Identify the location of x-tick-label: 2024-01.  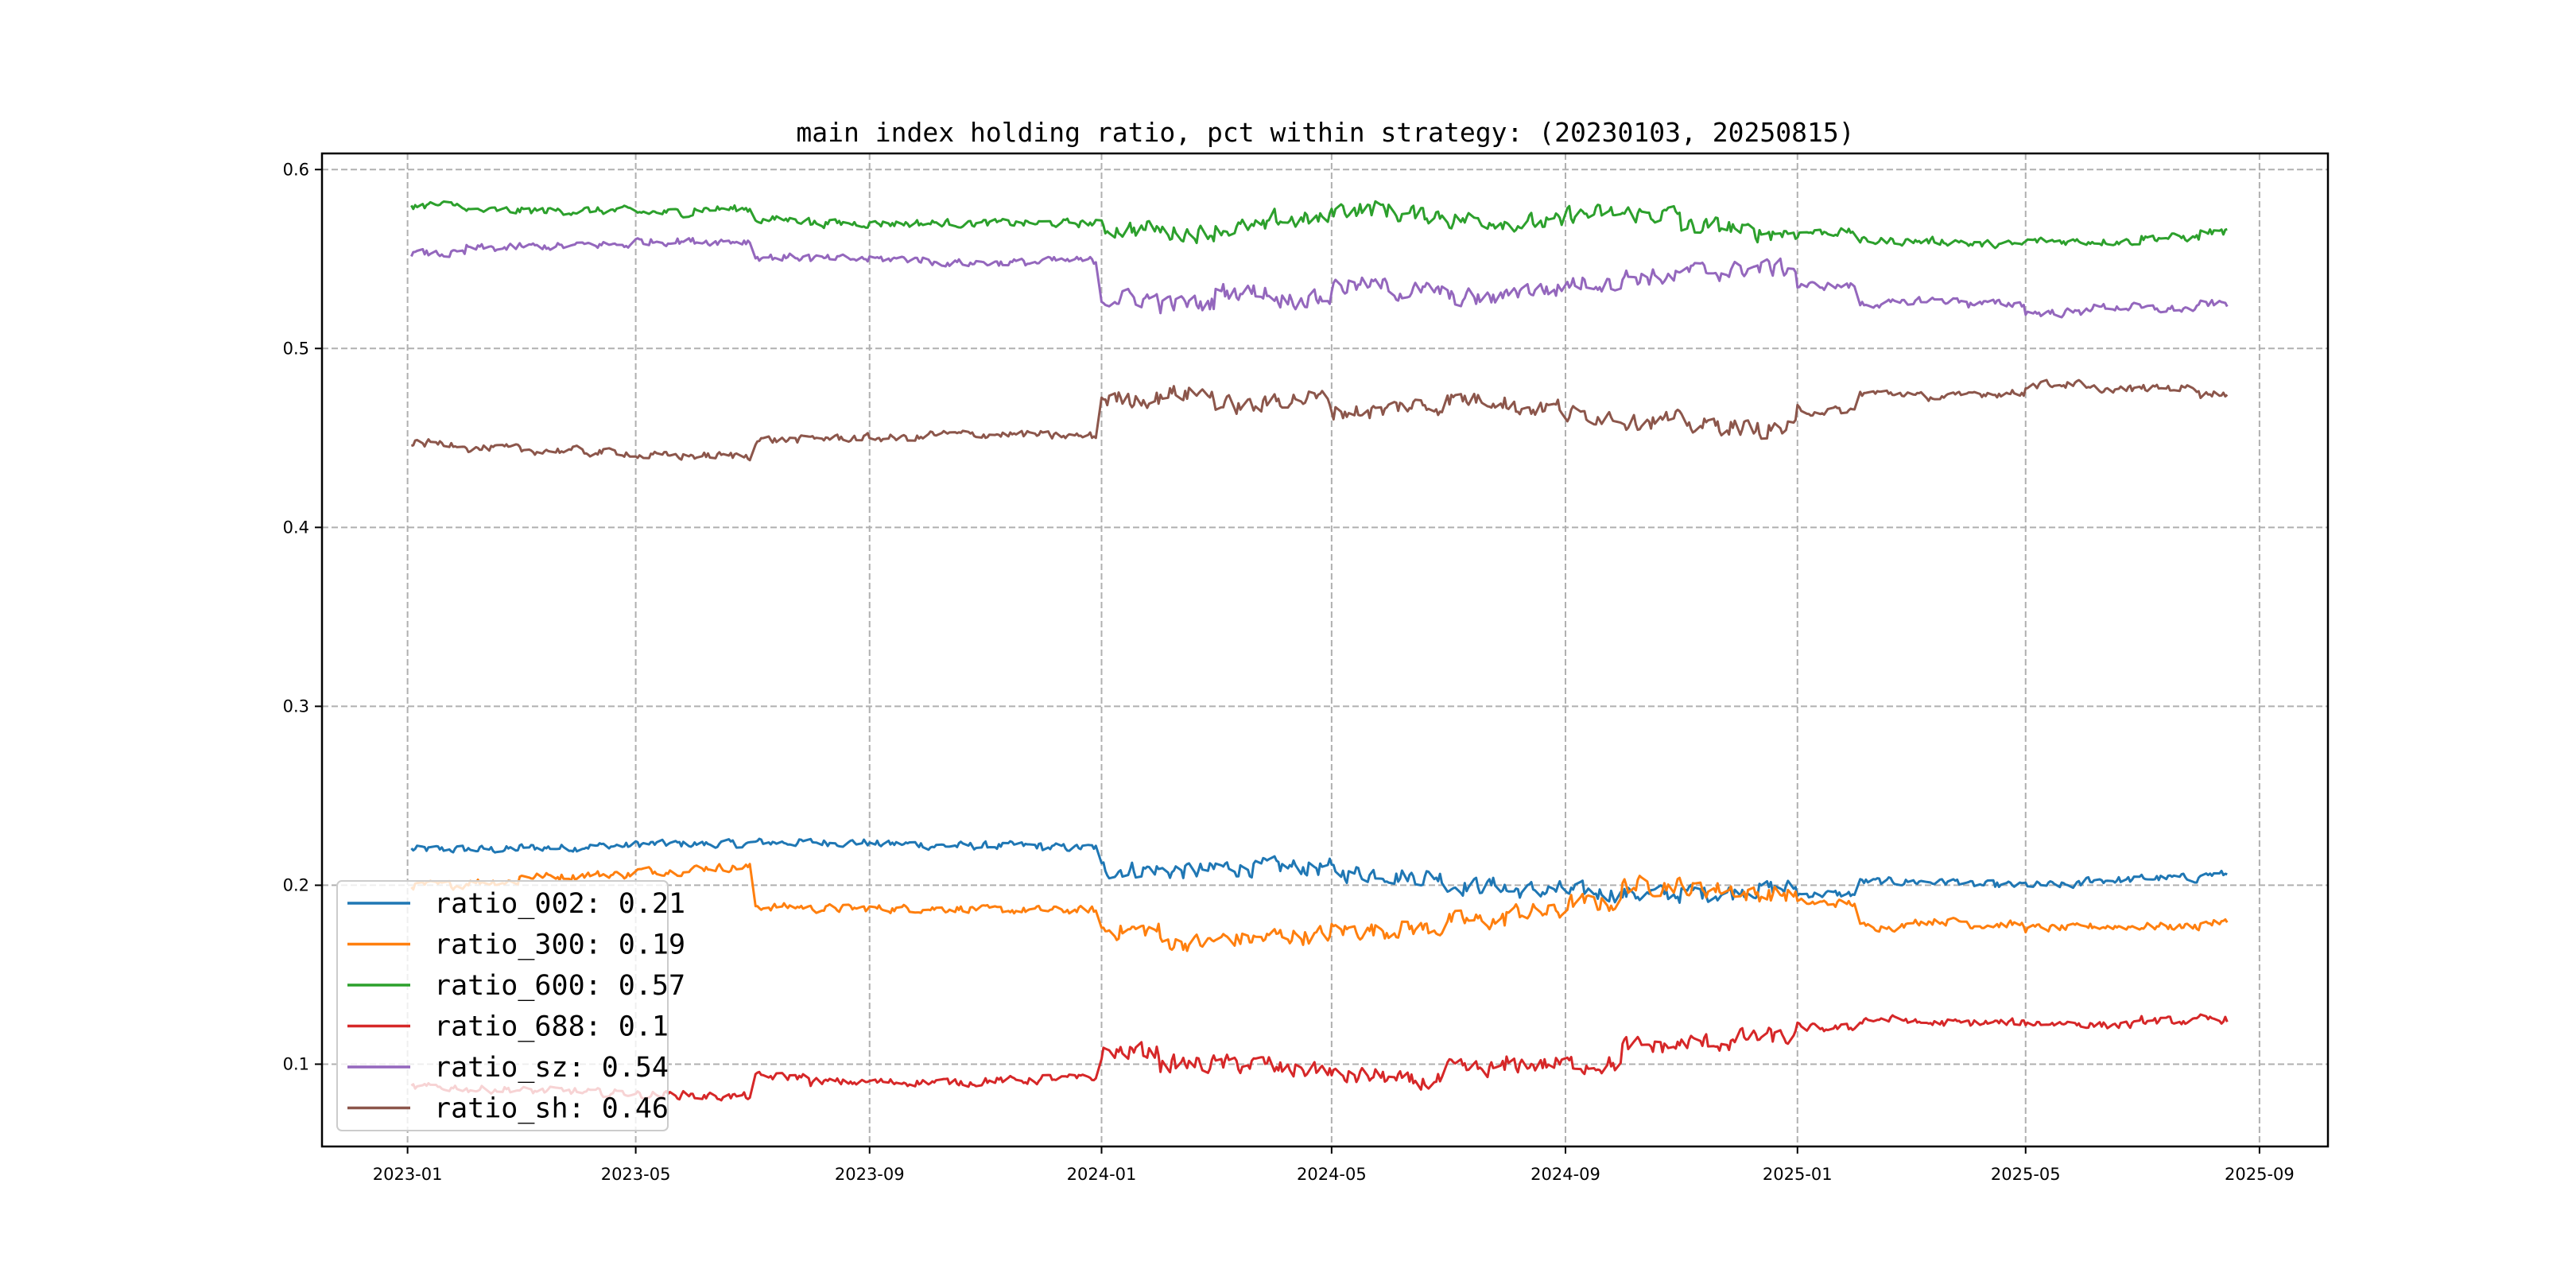
(1102, 1174).